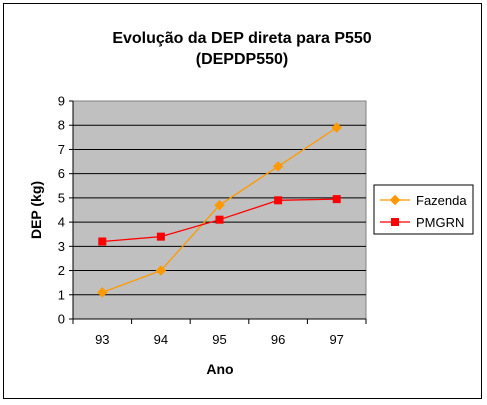 Image resolution: width=487 pixels, height=405 pixels. What do you see at coordinates (241, 38) in the screenshot?
I see `chart-title-line-1: Evolução da DEP direta para P550` at bounding box center [241, 38].